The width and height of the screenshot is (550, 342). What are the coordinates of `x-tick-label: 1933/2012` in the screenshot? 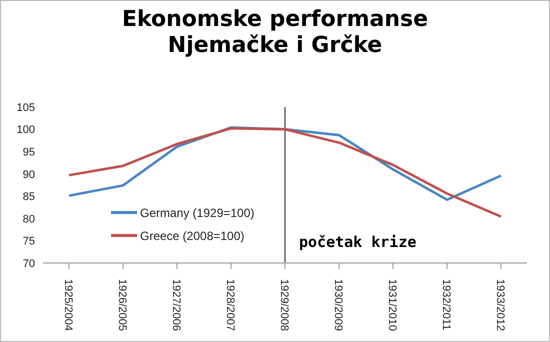 It's located at (500, 305).